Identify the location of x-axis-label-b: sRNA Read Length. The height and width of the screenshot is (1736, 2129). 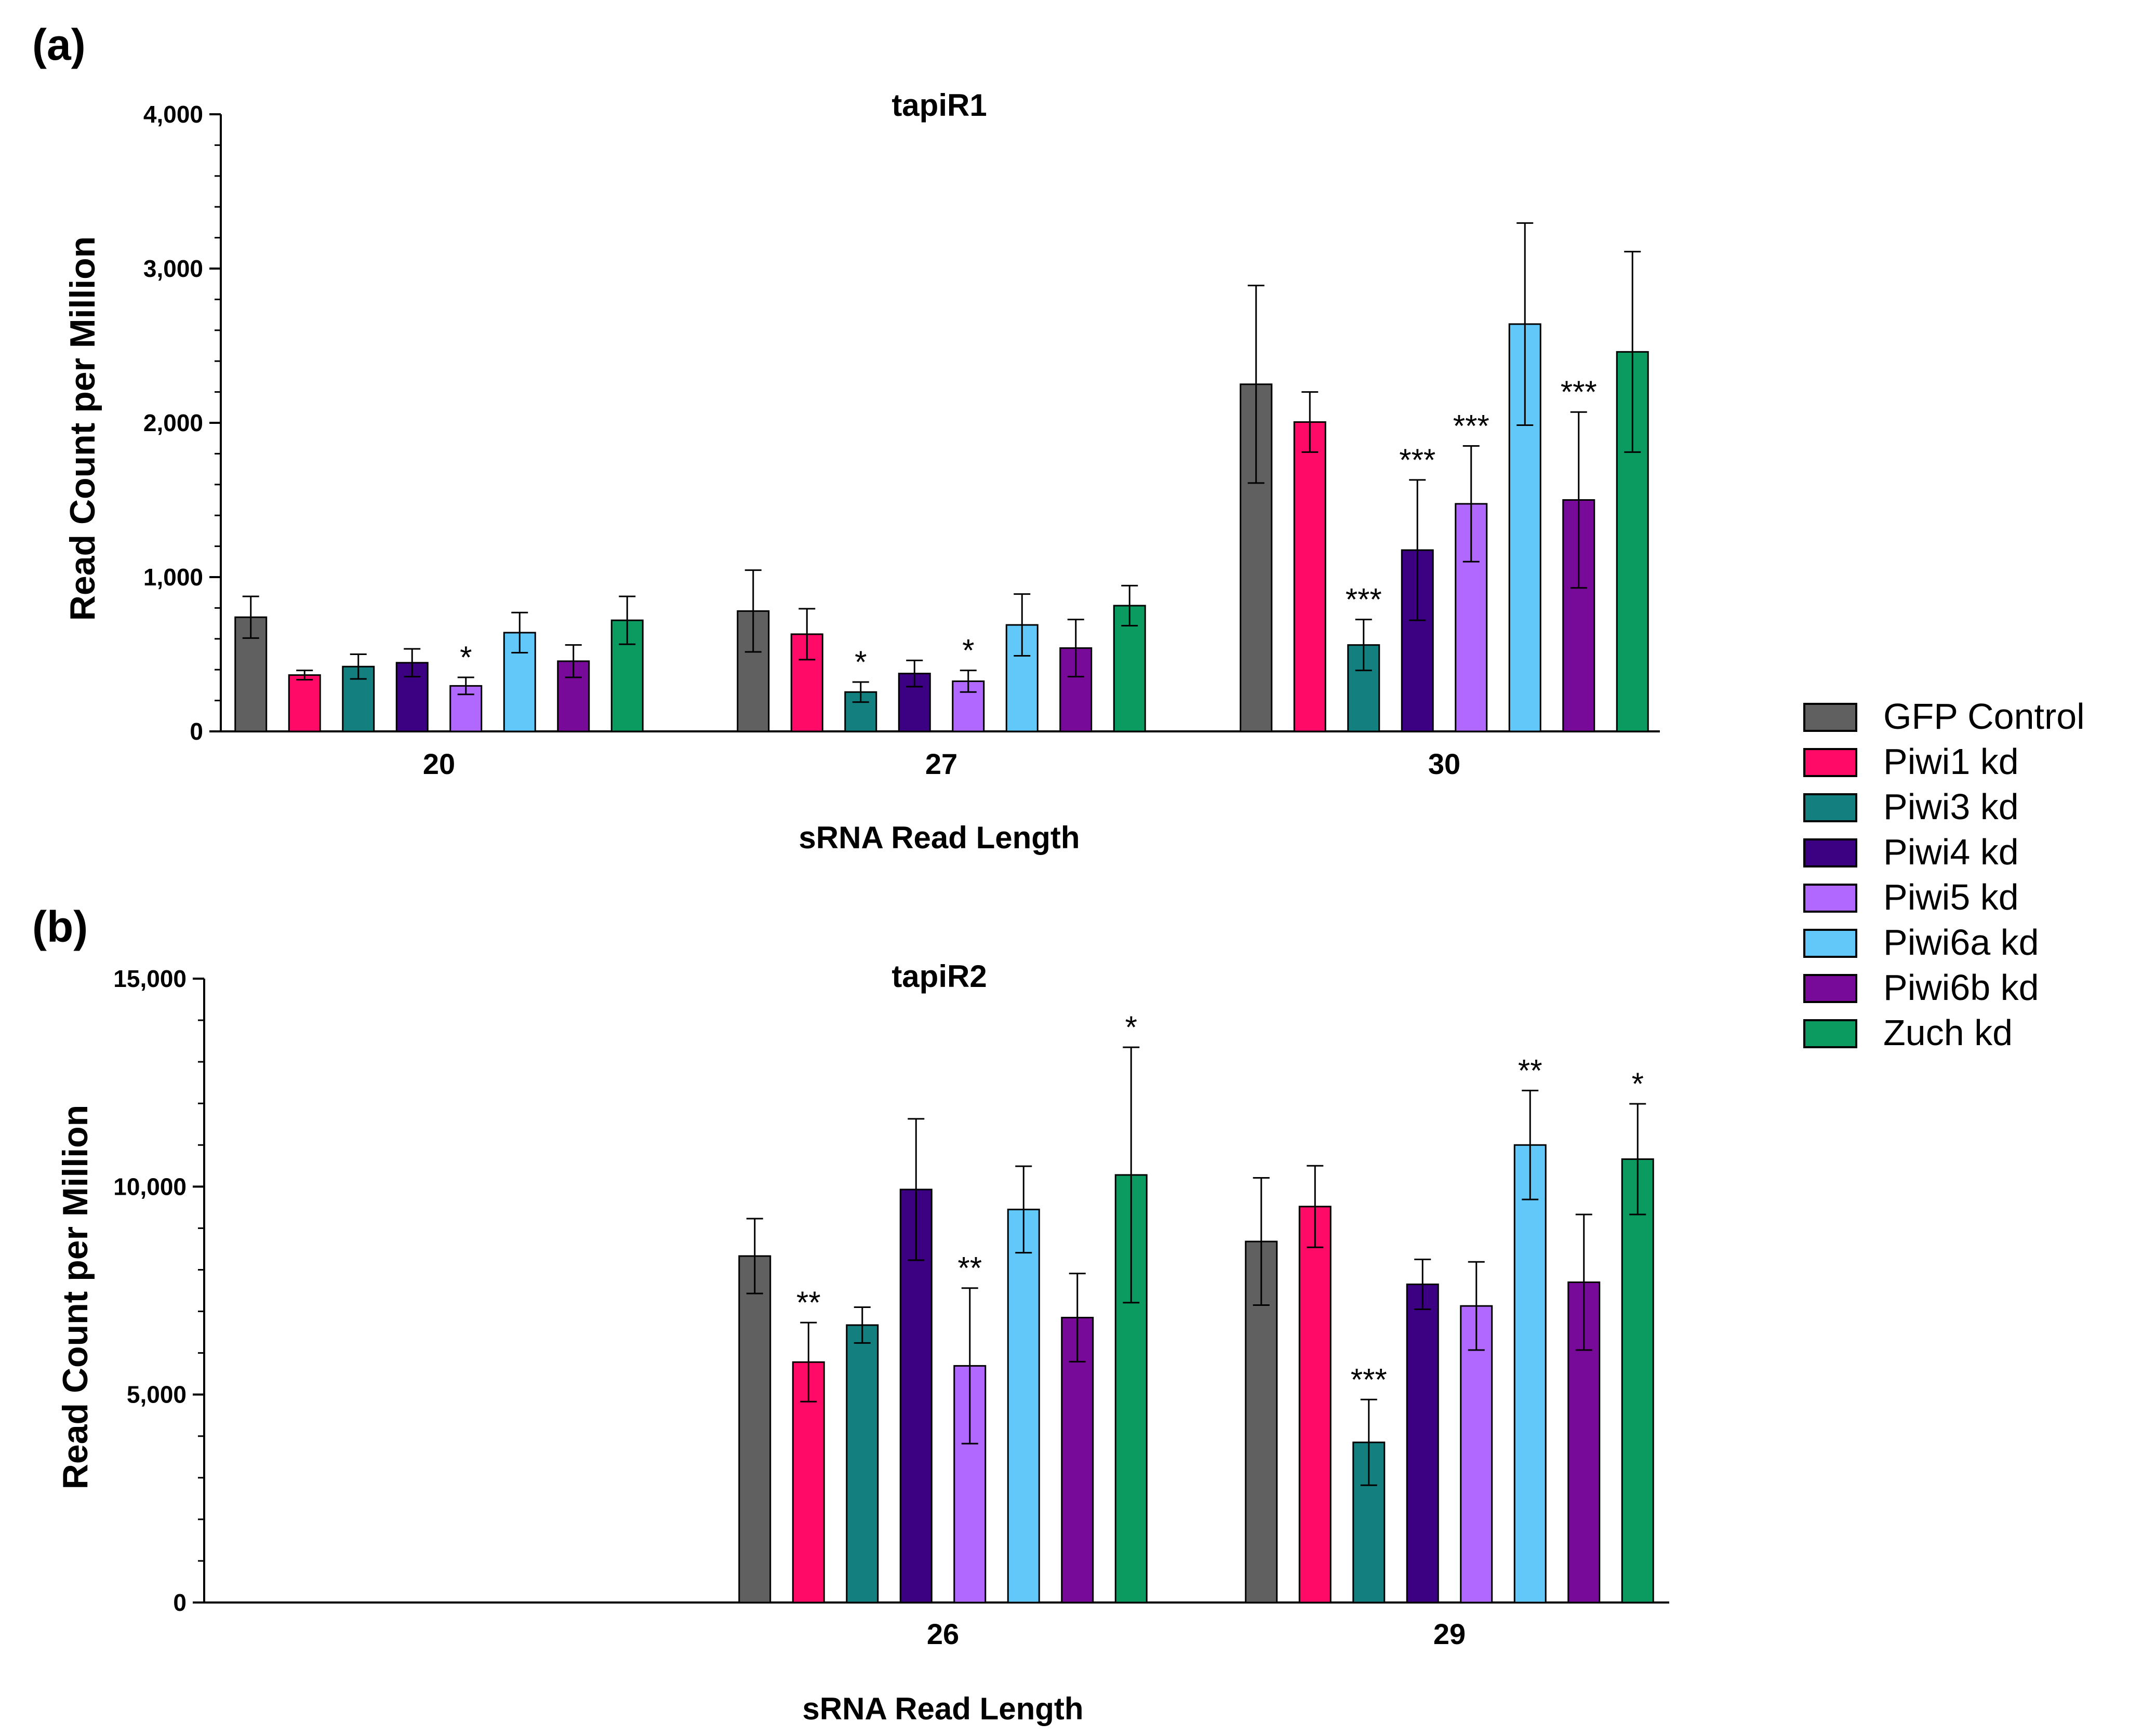
(943, 1708).